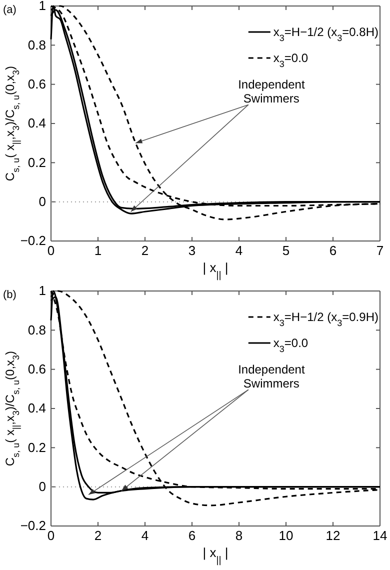 Image resolution: width=390 pixels, height=570 pixels. I want to click on x-tick-label: 3, so click(192, 250).